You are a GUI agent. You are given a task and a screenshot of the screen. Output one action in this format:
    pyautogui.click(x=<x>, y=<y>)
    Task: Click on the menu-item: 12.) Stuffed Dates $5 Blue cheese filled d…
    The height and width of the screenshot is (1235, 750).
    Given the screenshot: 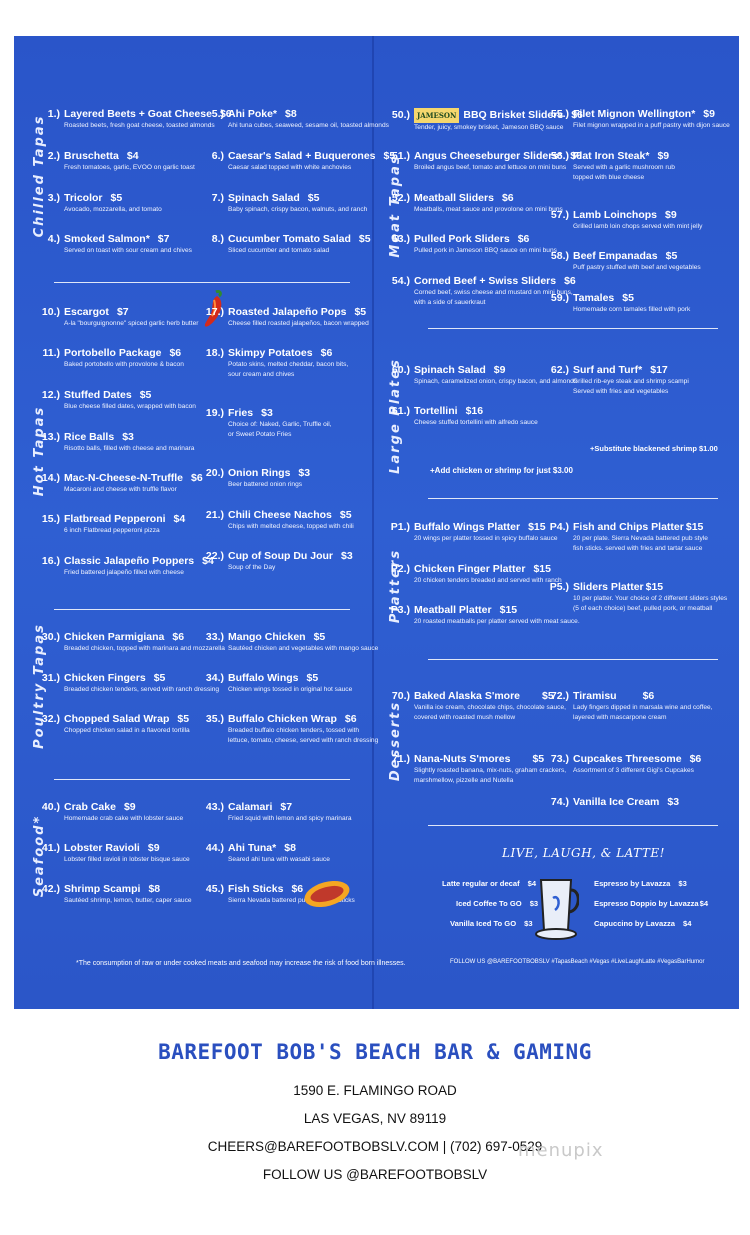 What is the action you would take?
    pyautogui.click(x=118, y=399)
    